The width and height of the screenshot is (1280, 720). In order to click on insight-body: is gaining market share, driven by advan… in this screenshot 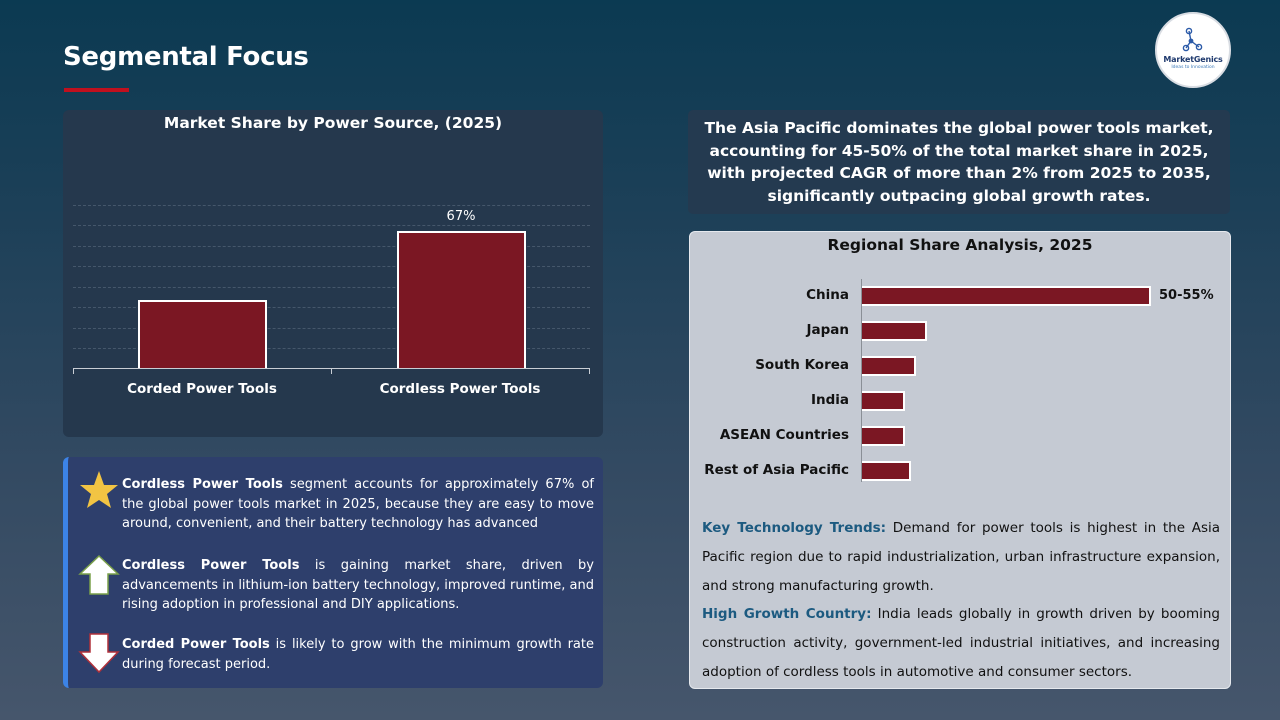, I will do `click(358, 585)`.